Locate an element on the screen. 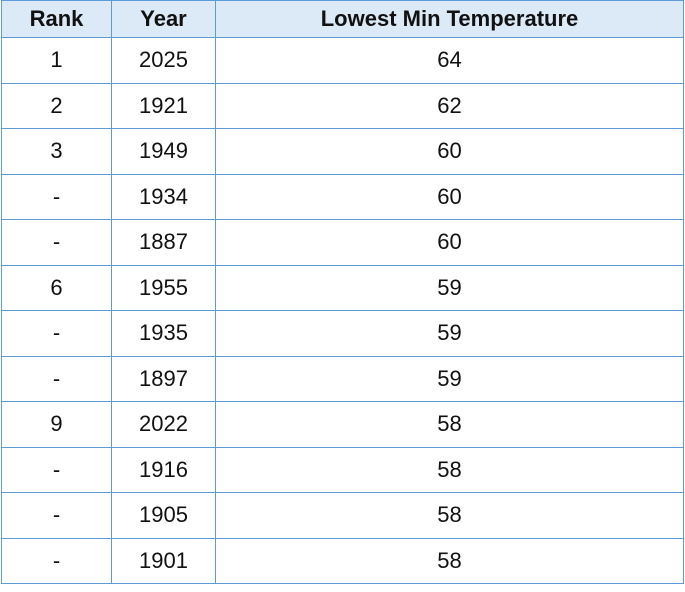 The height and width of the screenshot is (592, 685). table-row: -1897 59 is located at coordinates (342, 378).